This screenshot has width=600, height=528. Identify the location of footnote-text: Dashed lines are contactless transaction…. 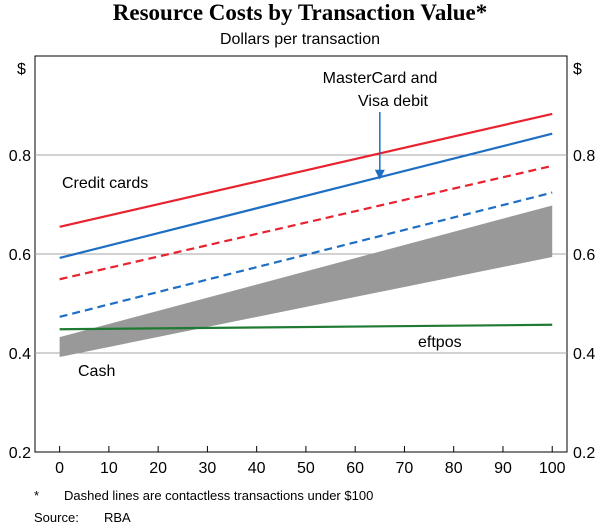
(219, 495).